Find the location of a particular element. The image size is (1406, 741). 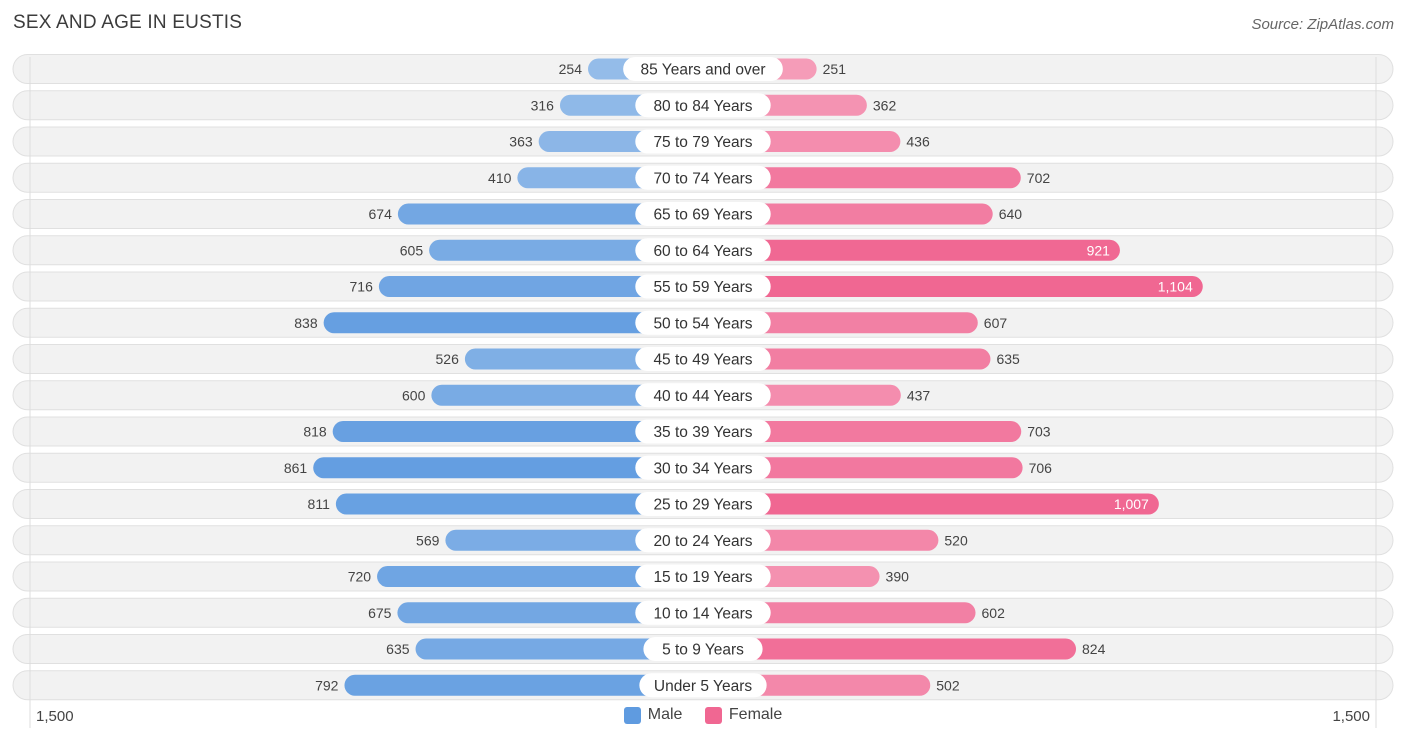

female-value-label: 702 is located at coordinates (1039, 178).